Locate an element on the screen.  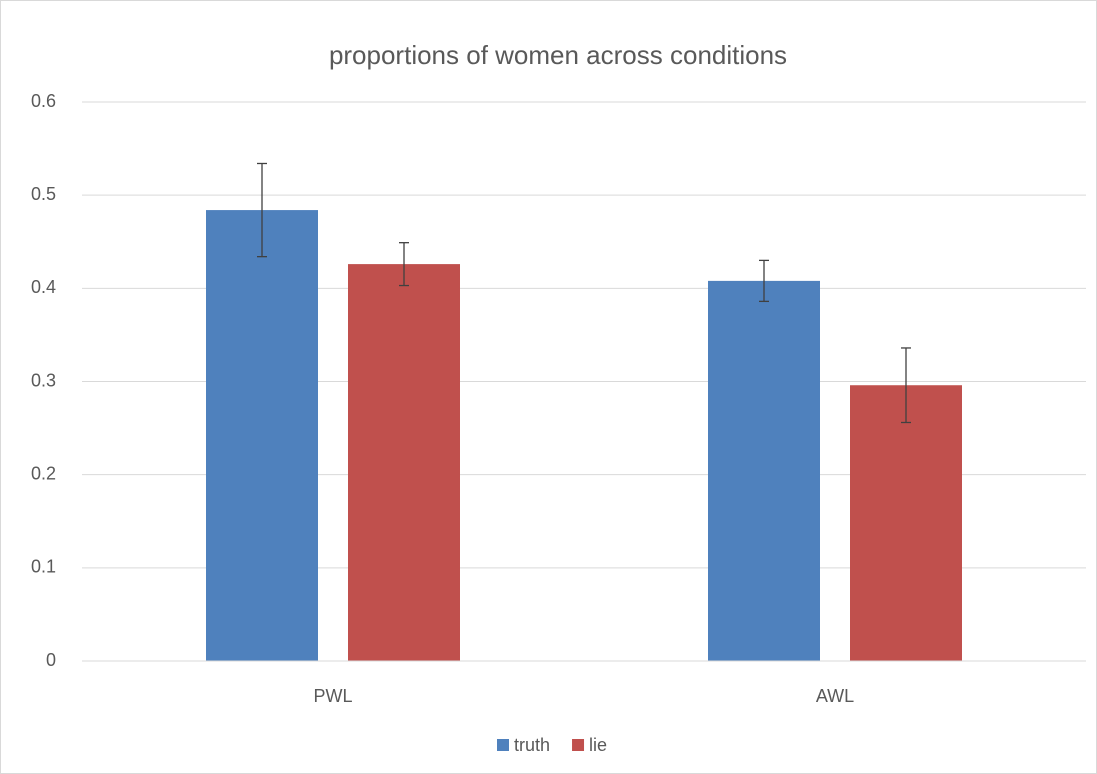
y-tick-label: 0.3 is located at coordinates (43, 380).